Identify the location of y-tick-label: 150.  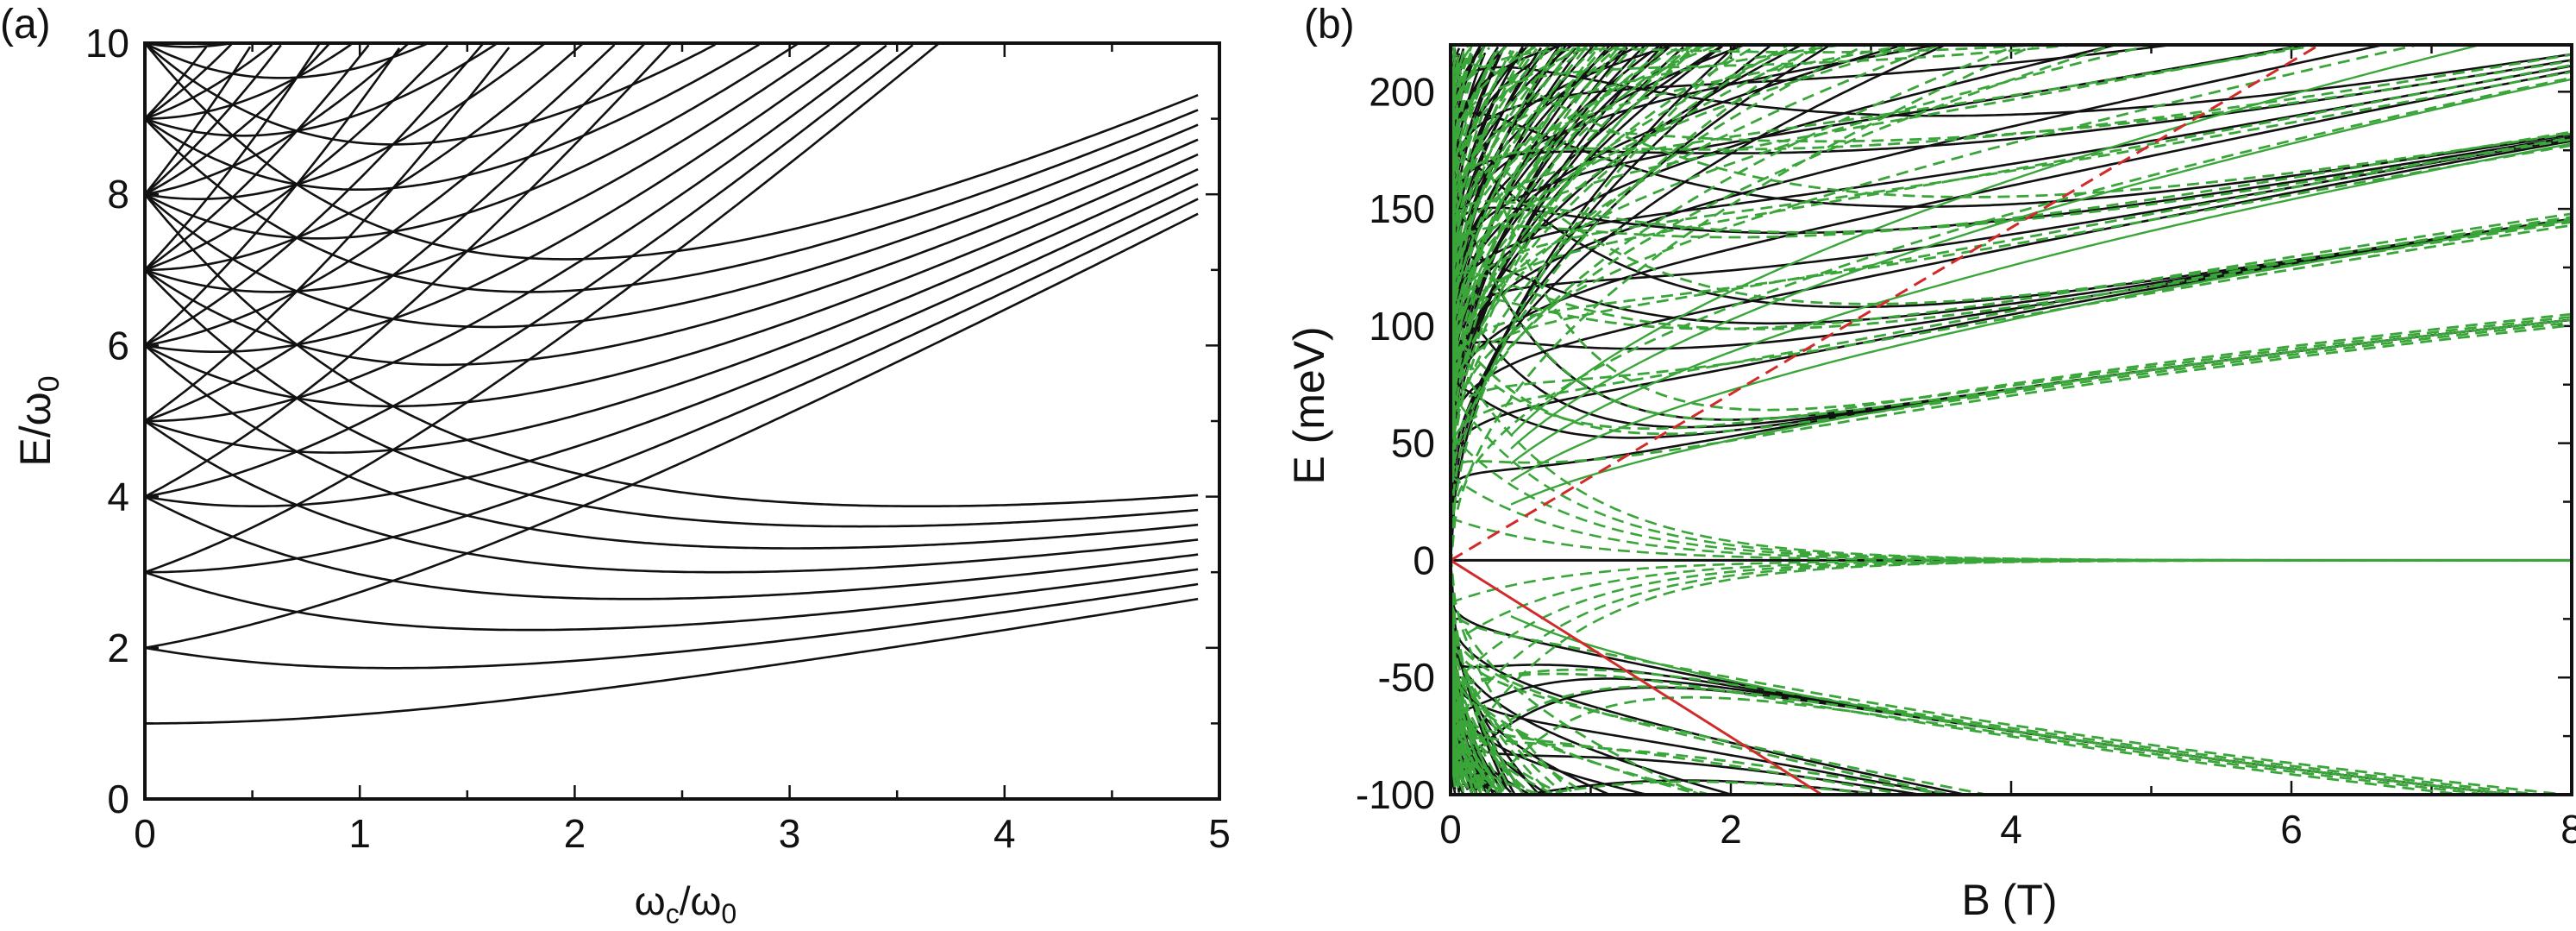
(1402, 208).